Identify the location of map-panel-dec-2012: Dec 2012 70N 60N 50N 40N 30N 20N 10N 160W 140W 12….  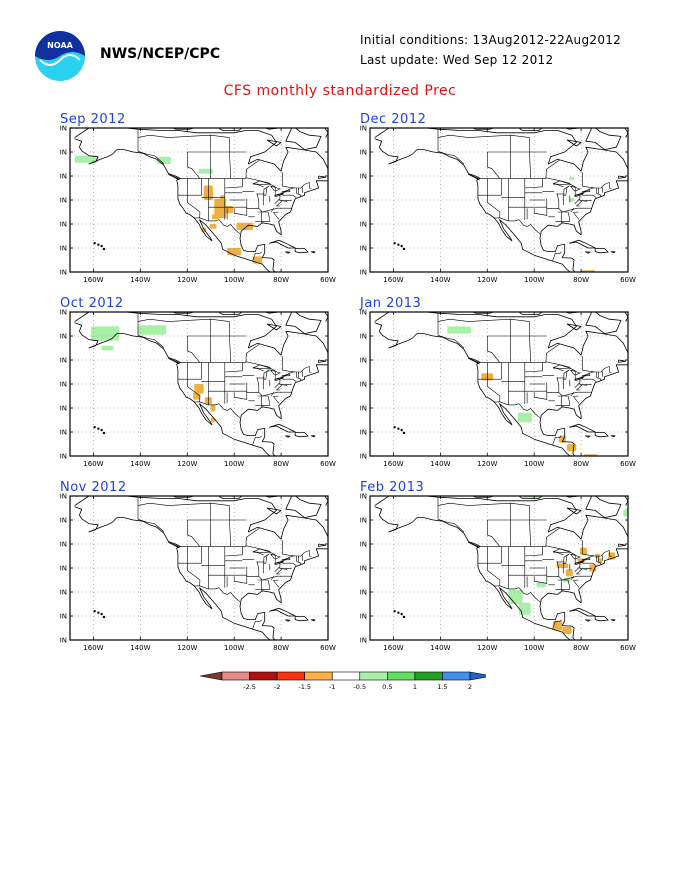
(505, 200).